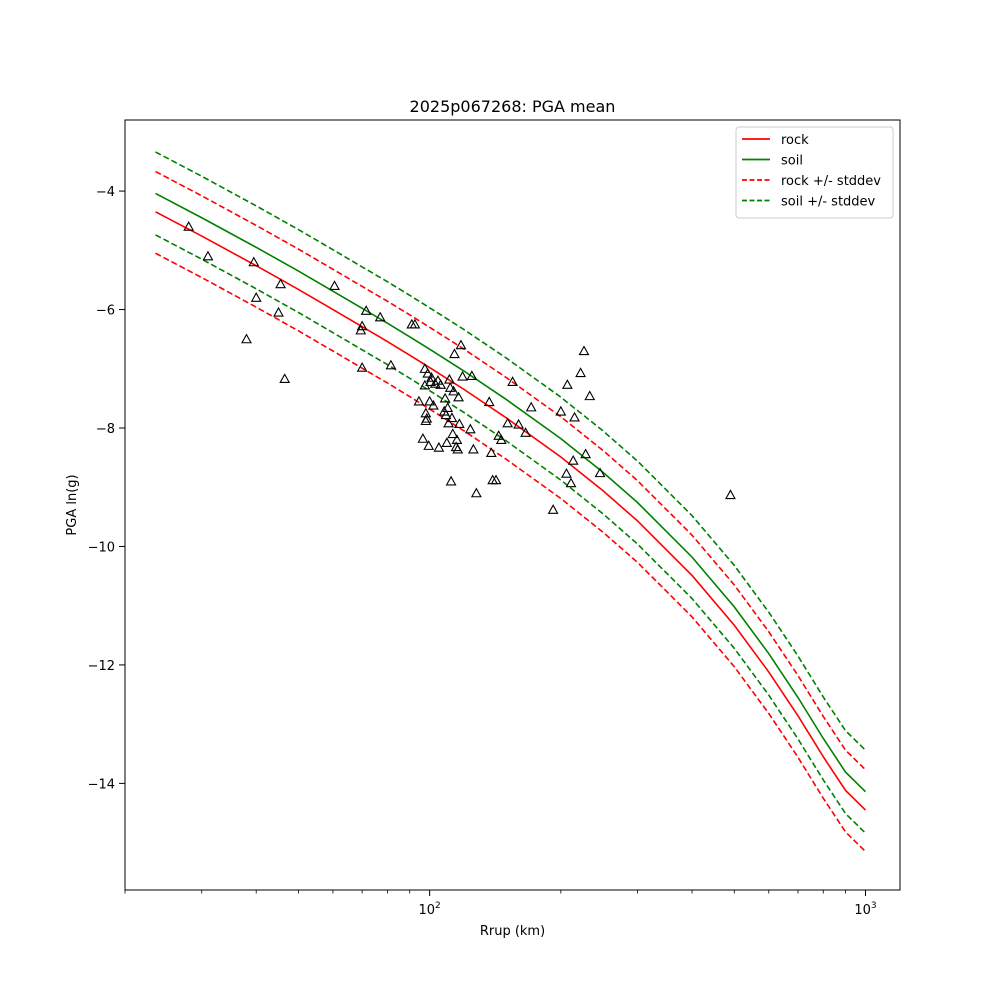 This screenshot has width=1000, height=1000. Describe the element at coordinates (831, 181) in the screenshot. I see `legend-label: rock +/- stddev` at that location.